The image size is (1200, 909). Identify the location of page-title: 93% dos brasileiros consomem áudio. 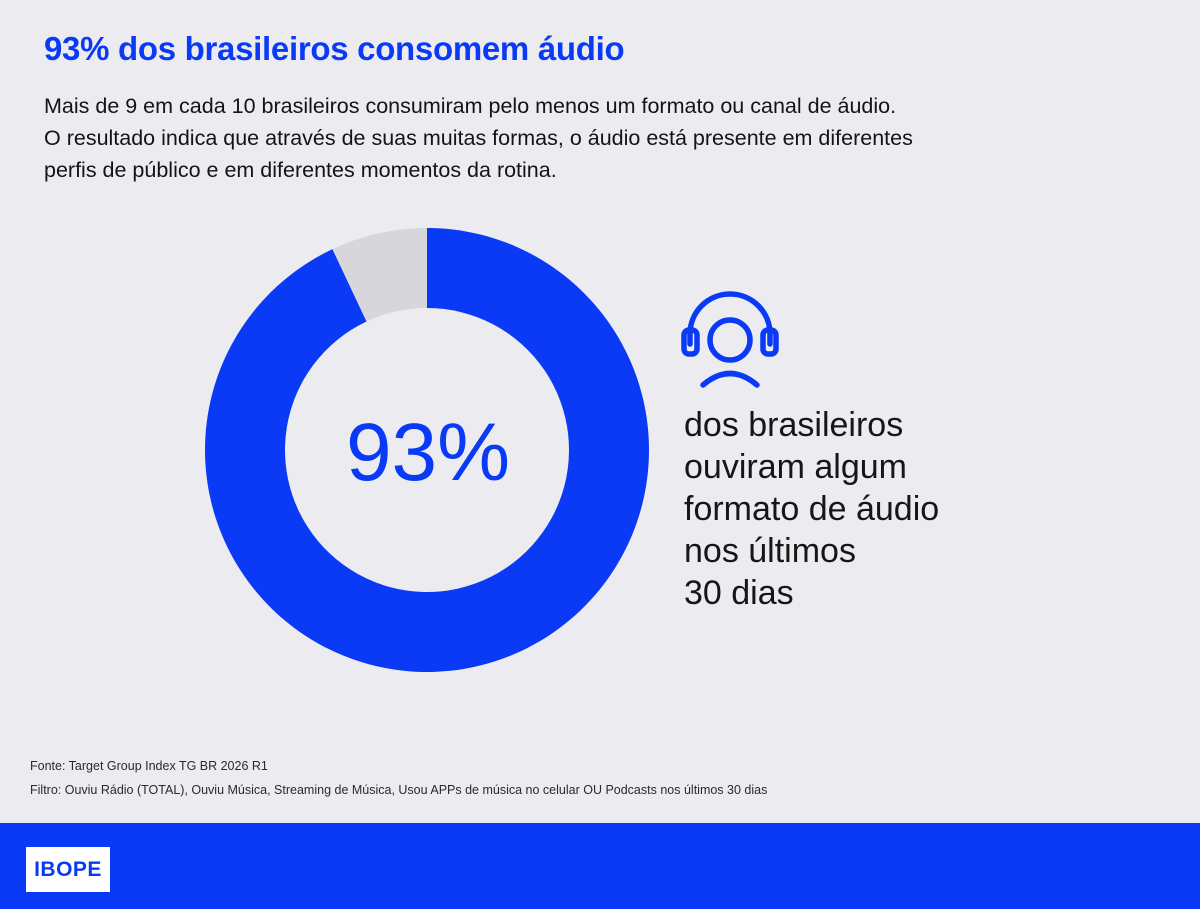
(334, 48).